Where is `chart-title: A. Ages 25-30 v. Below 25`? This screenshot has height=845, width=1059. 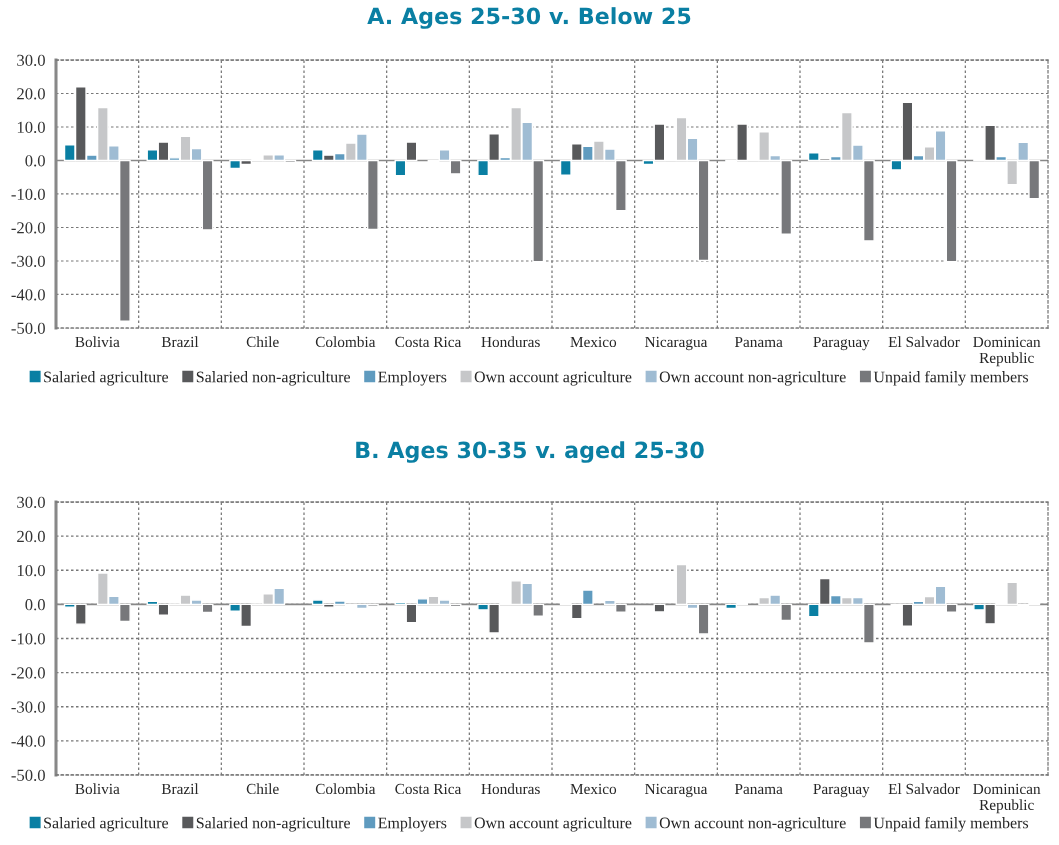
chart-title: A. Ages 25-30 v. Below 25 is located at coordinates (529, 18).